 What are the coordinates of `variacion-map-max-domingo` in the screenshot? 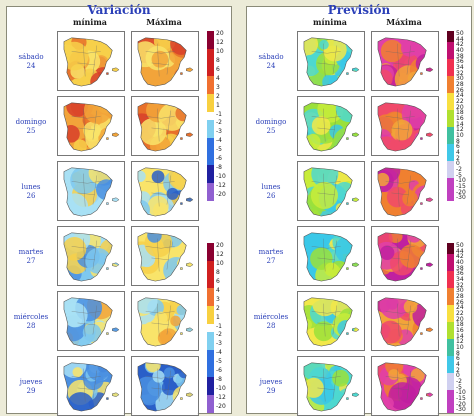 It's located at (165, 126).